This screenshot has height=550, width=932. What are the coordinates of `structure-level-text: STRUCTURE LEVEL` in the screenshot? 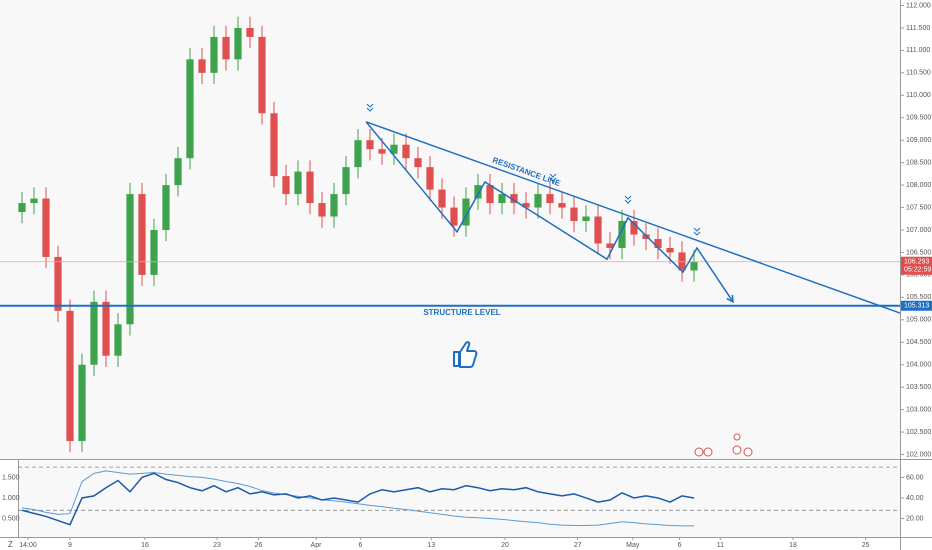 It's located at (461, 312).